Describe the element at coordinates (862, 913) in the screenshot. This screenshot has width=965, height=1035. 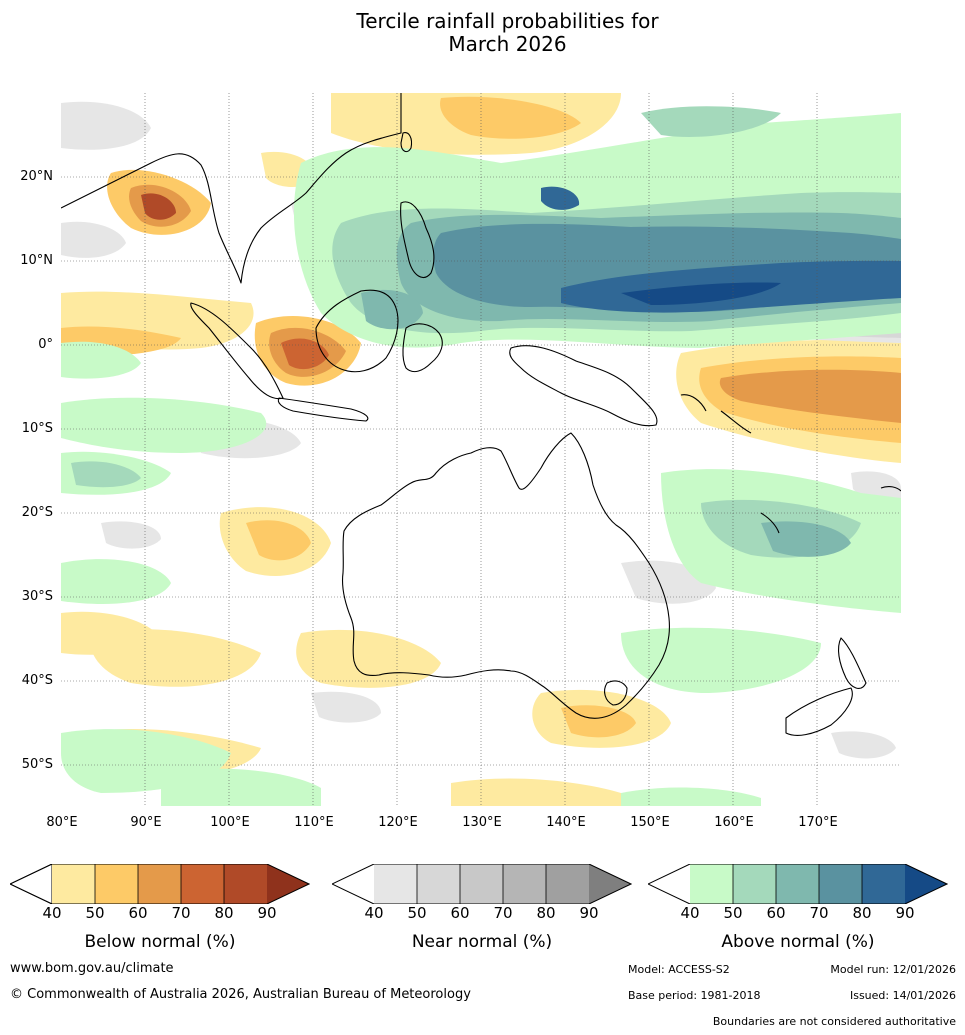
I see `above-tick-80: 80` at that location.